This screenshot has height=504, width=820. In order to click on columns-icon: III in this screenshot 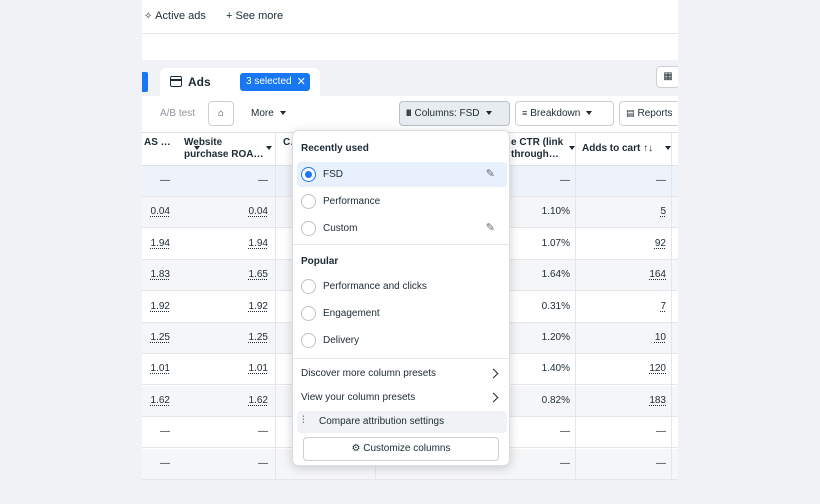, I will do `click(408, 113)`.